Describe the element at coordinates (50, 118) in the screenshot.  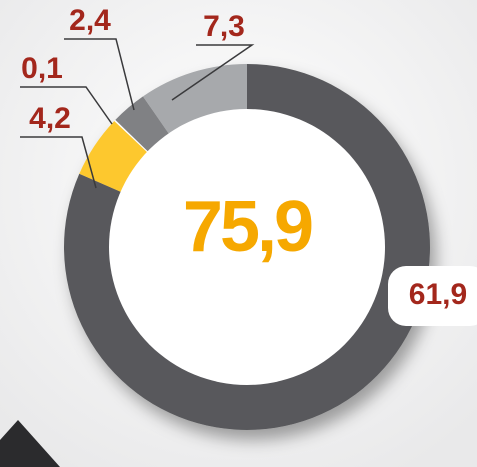
I see `value-label: 4,2` at that location.